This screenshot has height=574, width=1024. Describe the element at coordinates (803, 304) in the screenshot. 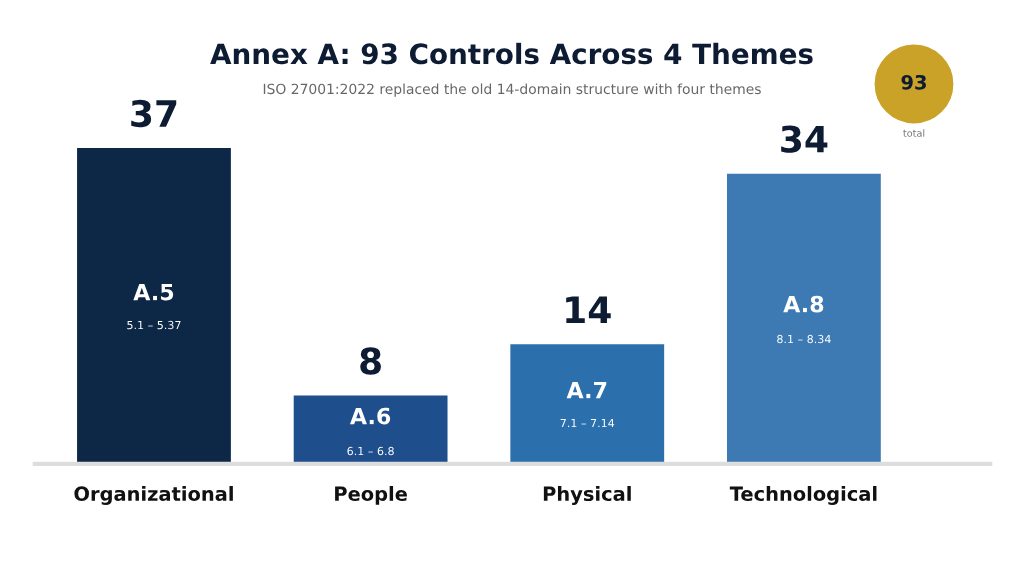

I see `annotation: A.8` at that location.